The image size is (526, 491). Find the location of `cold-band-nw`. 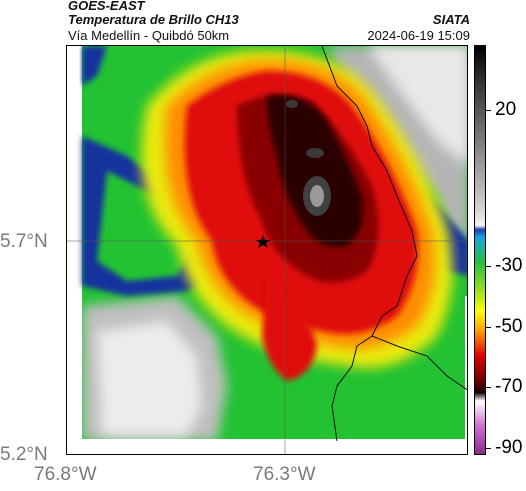

cold-band-nw is located at coordinates (94, 66).